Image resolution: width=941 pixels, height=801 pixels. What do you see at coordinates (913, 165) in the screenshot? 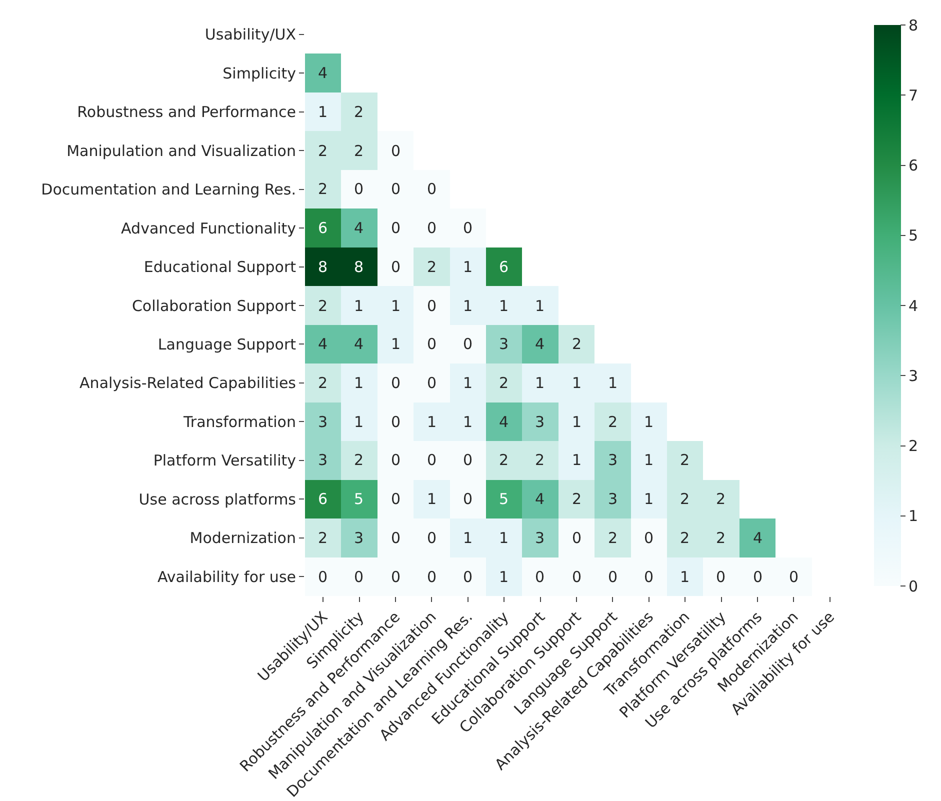
I see `color-bar-label: 6` at bounding box center [913, 165].